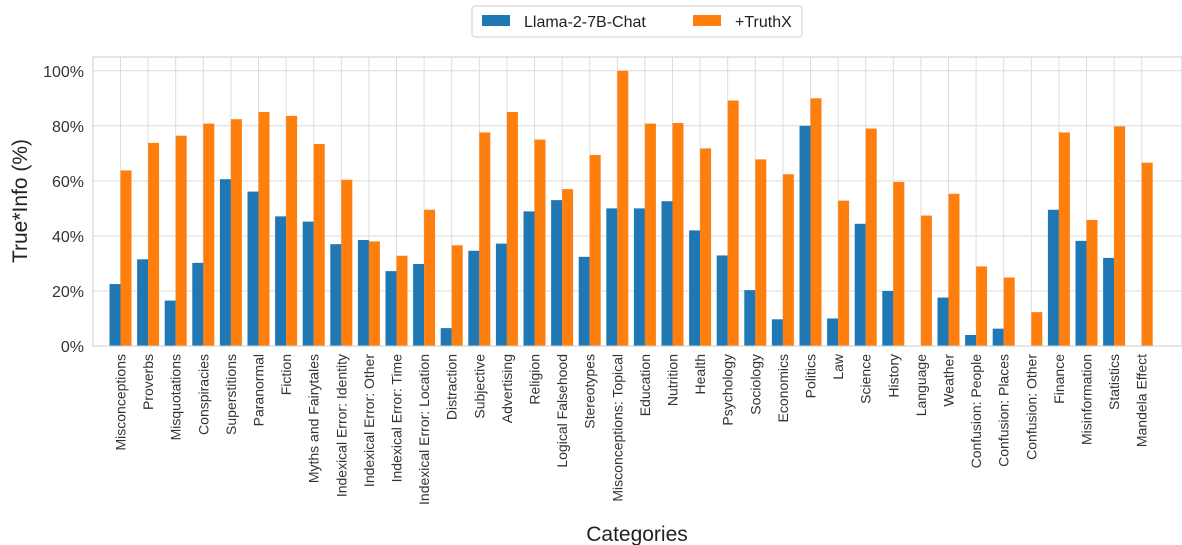 This screenshot has width=1182, height=545. I want to click on x-tick-label: Myths and Fairytales, so click(314, 418).